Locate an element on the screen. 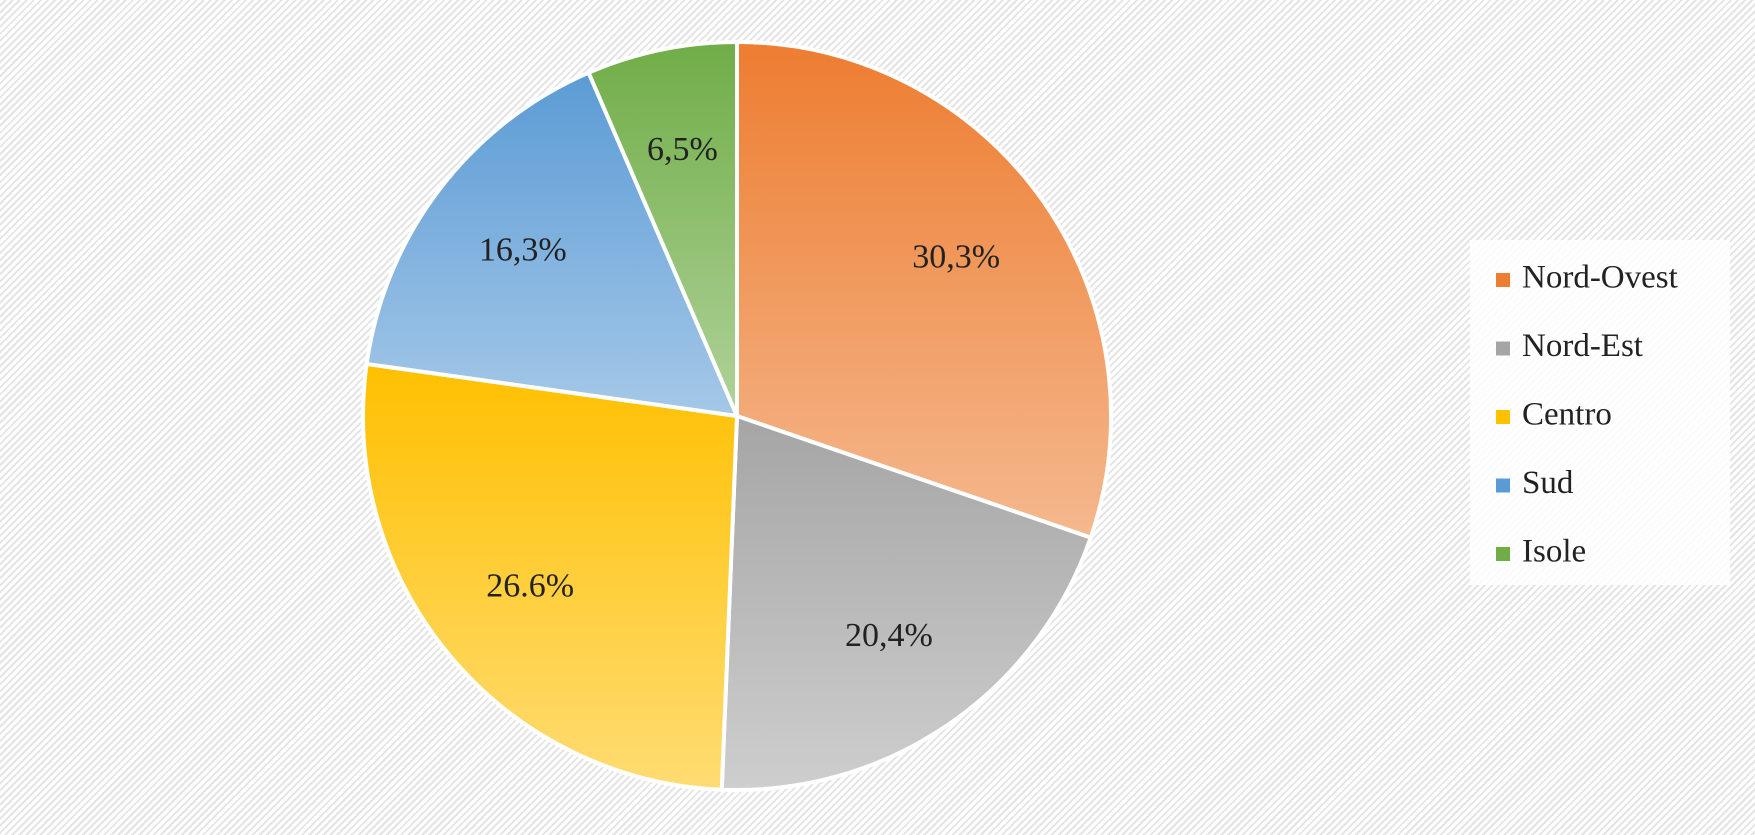 Image resolution: width=1755 pixels, height=835 pixels. data-label: 16,3% is located at coordinates (523, 250).